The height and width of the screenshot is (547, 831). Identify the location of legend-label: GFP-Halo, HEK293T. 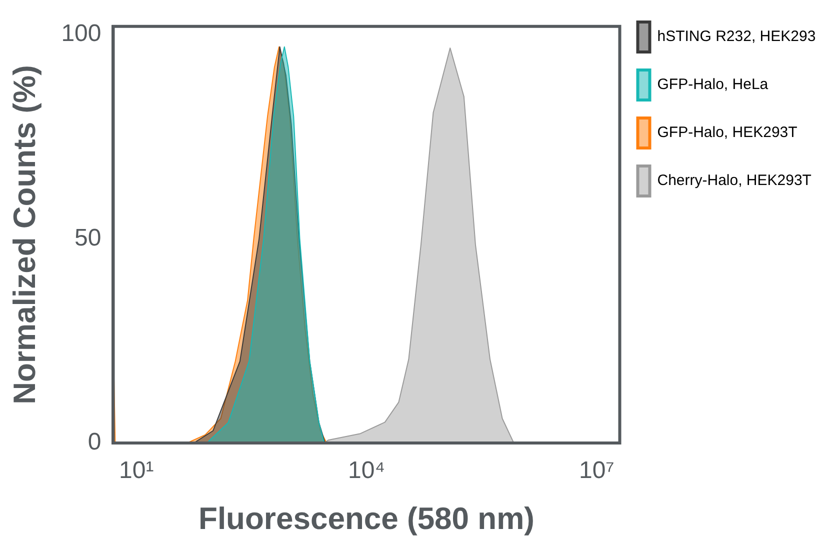
(727, 133).